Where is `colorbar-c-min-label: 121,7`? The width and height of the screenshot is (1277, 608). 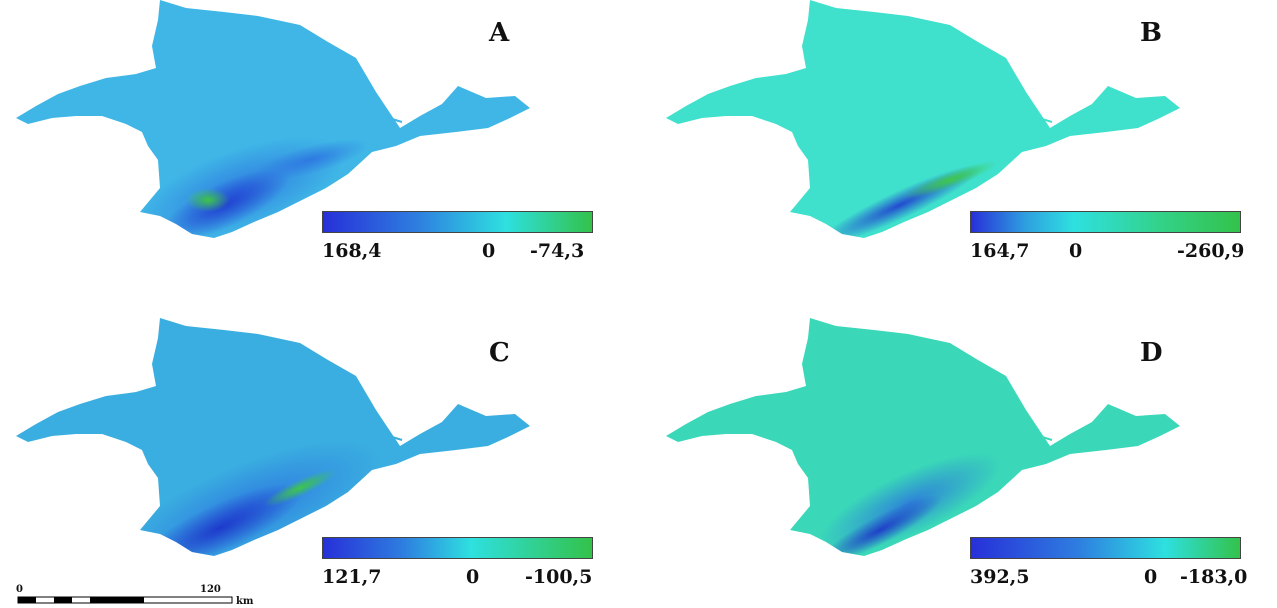
colorbar-c-min-label: 121,7 is located at coordinates (352, 577).